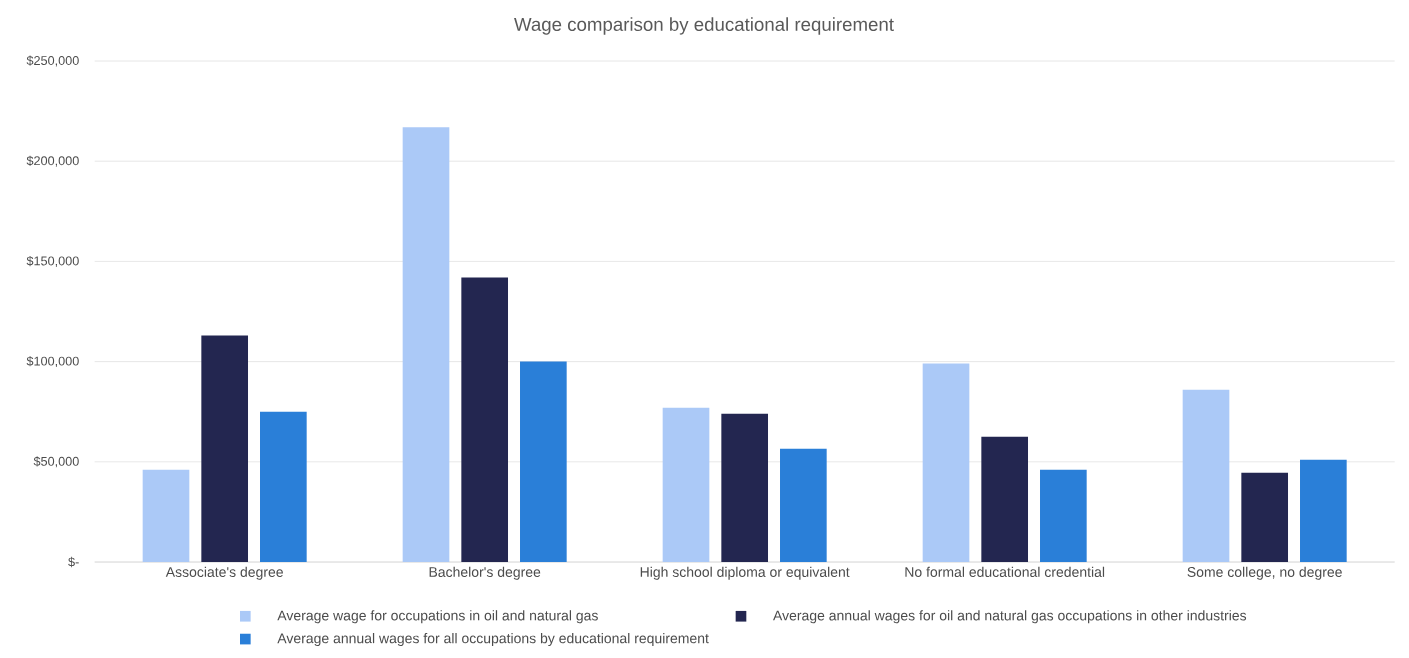 The image size is (1409, 658). What do you see at coordinates (52, 161) in the screenshot?
I see `y-tick-label: $200,000` at bounding box center [52, 161].